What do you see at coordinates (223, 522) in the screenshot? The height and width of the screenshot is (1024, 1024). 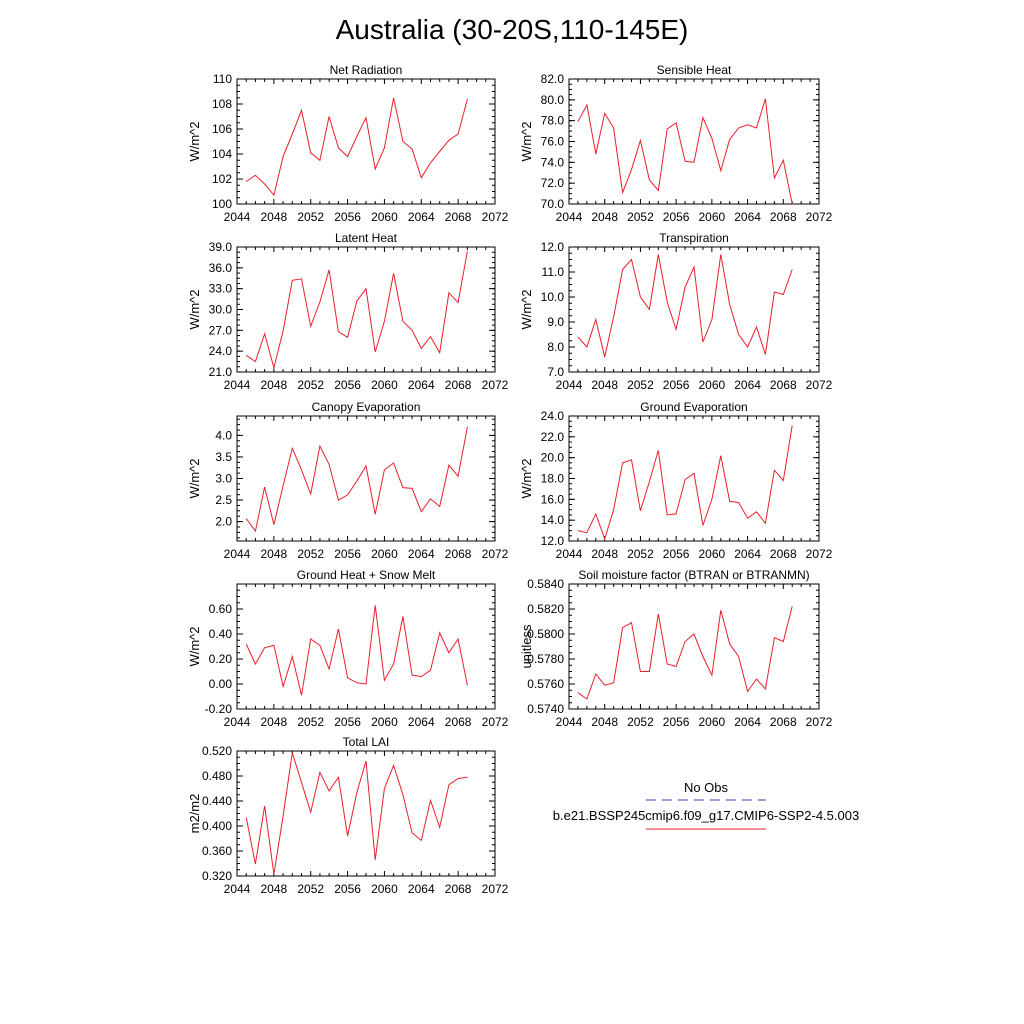 I see `y-tick-label: 2.0` at bounding box center [223, 522].